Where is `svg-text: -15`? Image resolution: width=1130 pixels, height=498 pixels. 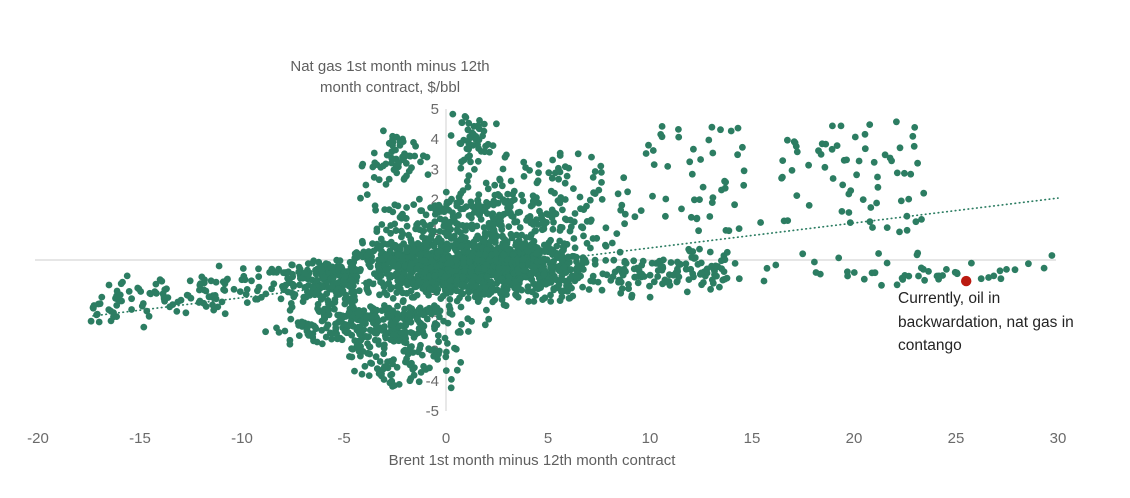
svg-text: -15 is located at coordinates (140, 438).